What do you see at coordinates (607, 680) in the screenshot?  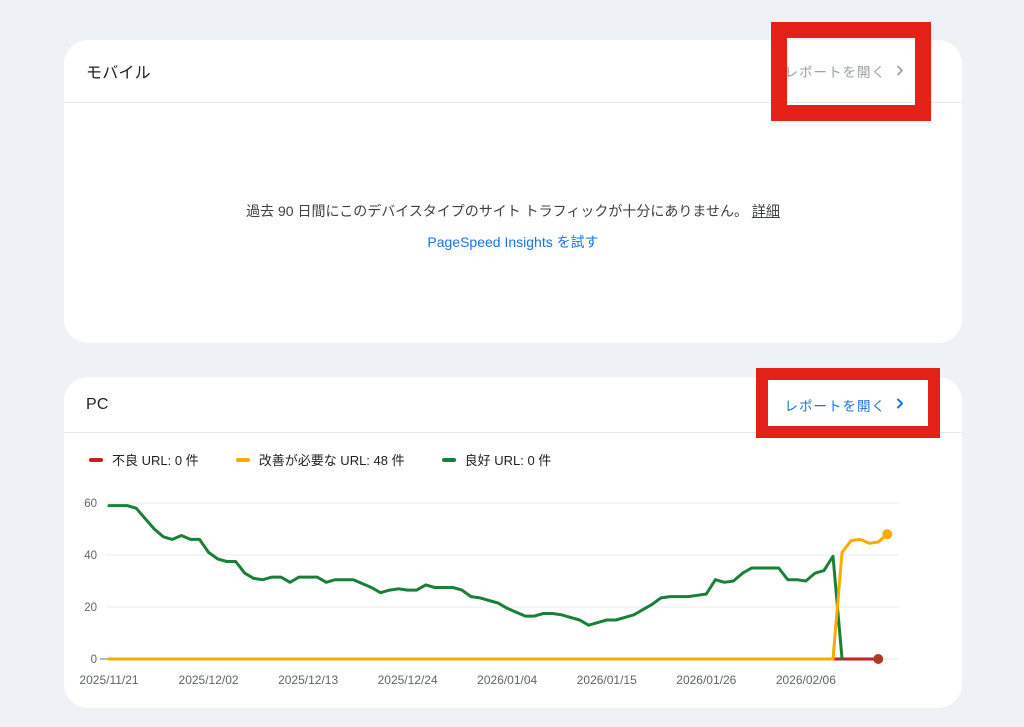 I see `x-tick-label-5: 2026/01/15` at bounding box center [607, 680].